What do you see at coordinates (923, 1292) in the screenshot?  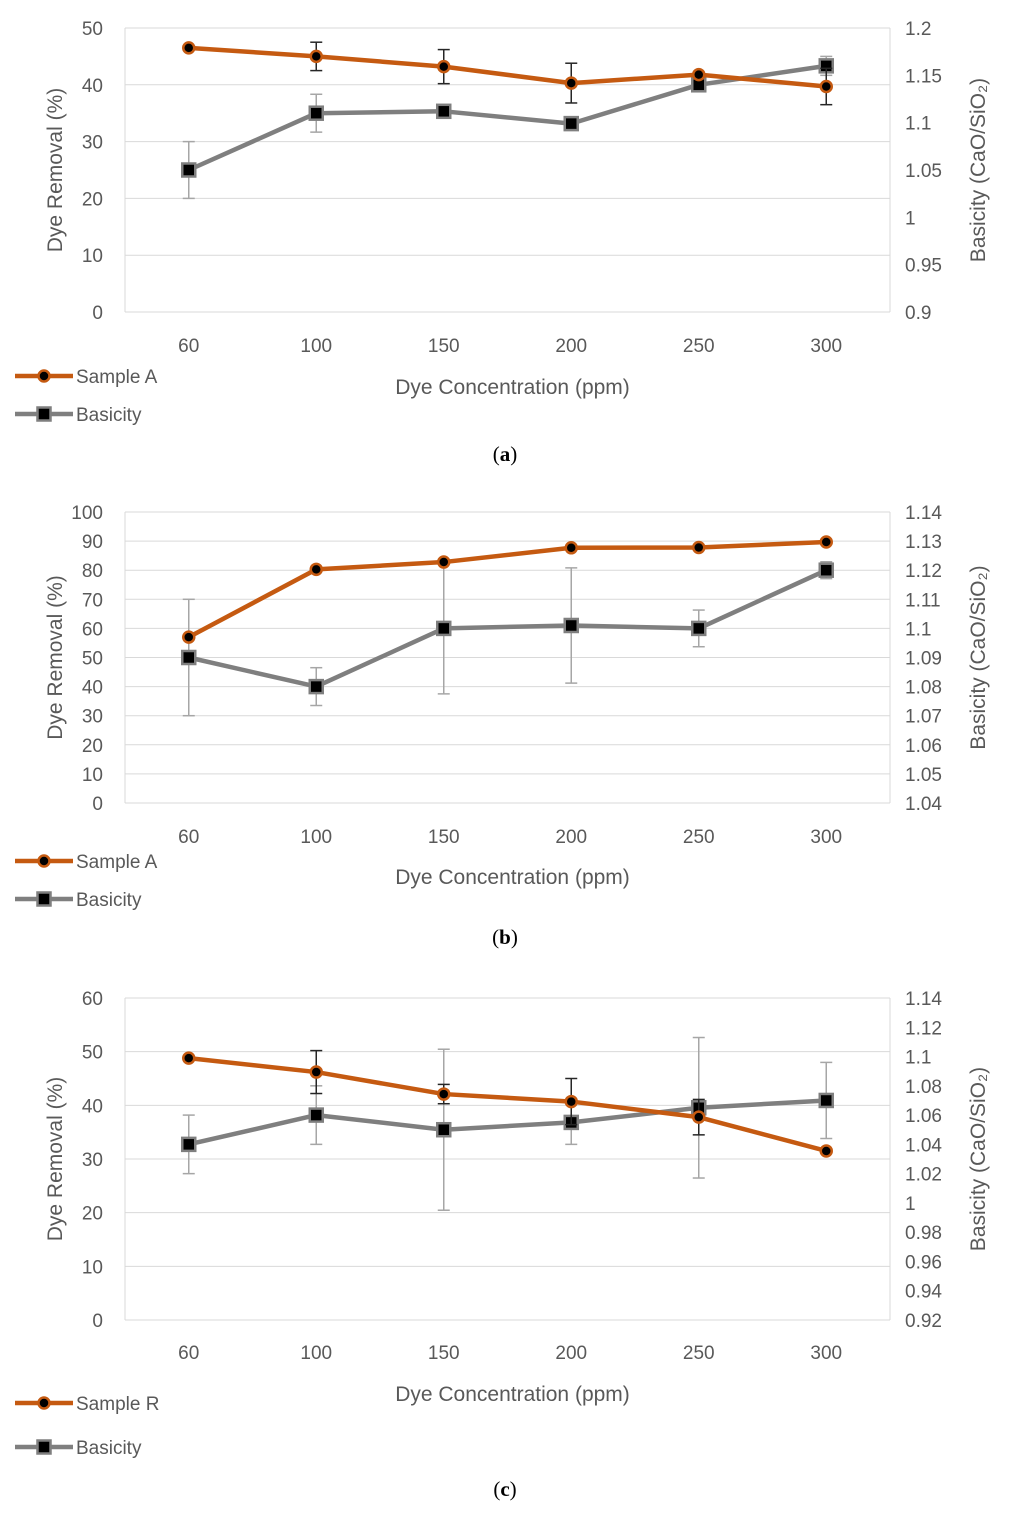 I see `y2-tick-label: 0.94` at bounding box center [923, 1292].